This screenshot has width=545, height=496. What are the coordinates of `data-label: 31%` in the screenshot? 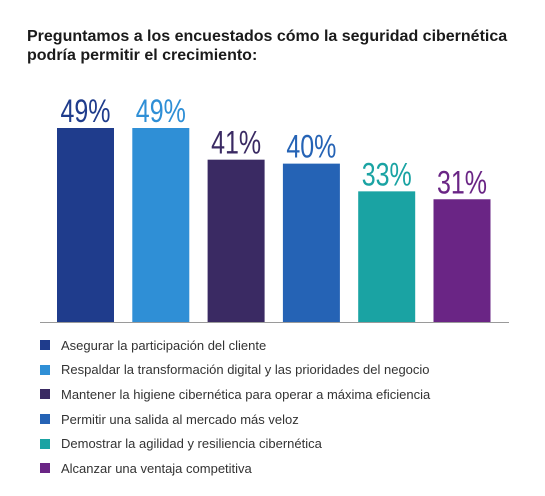 It's located at (462, 182).